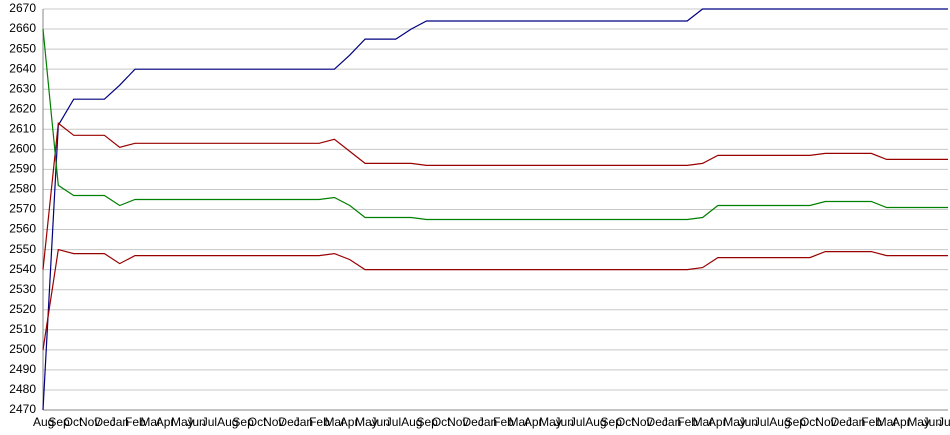  I want to click on y-tick-label: 2660, so click(22, 28).